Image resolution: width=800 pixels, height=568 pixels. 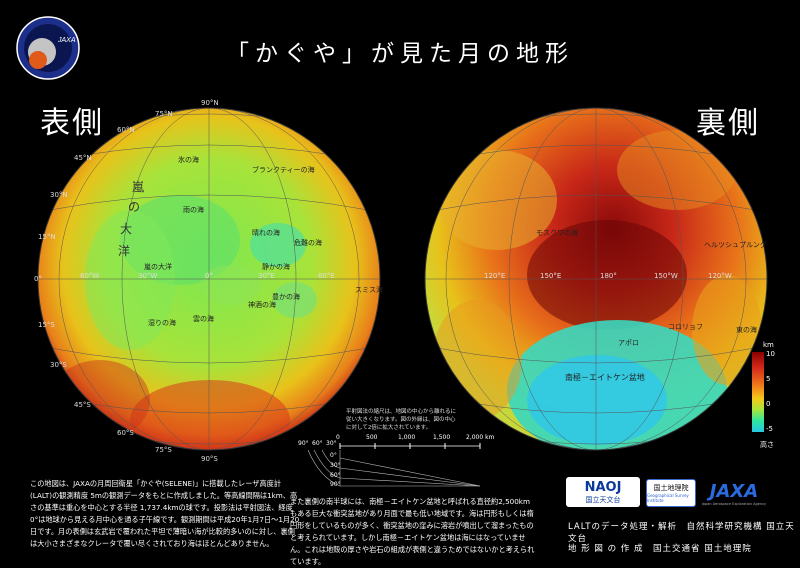 What do you see at coordinates (126, 130) in the screenshot?
I see `lat-label: 60°N` at bounding box center [126, 130].